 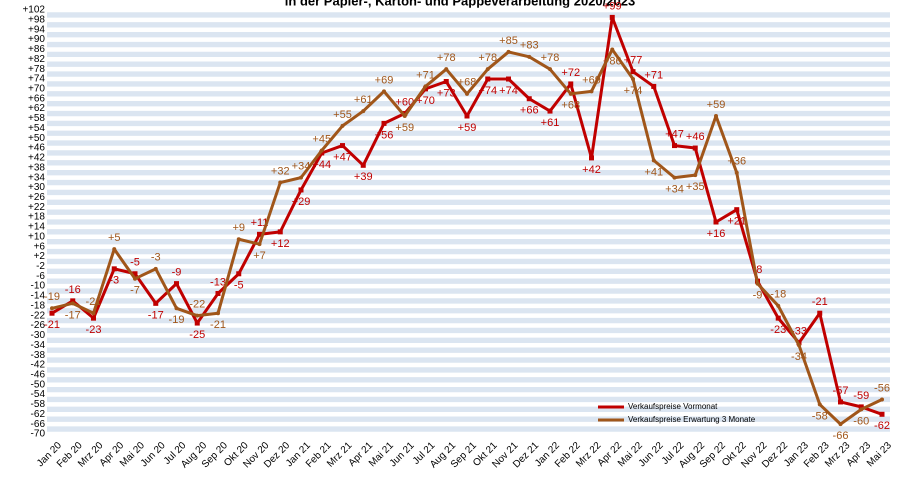 I want to click on y-tick-label: -46, so click(x=38, y=374).